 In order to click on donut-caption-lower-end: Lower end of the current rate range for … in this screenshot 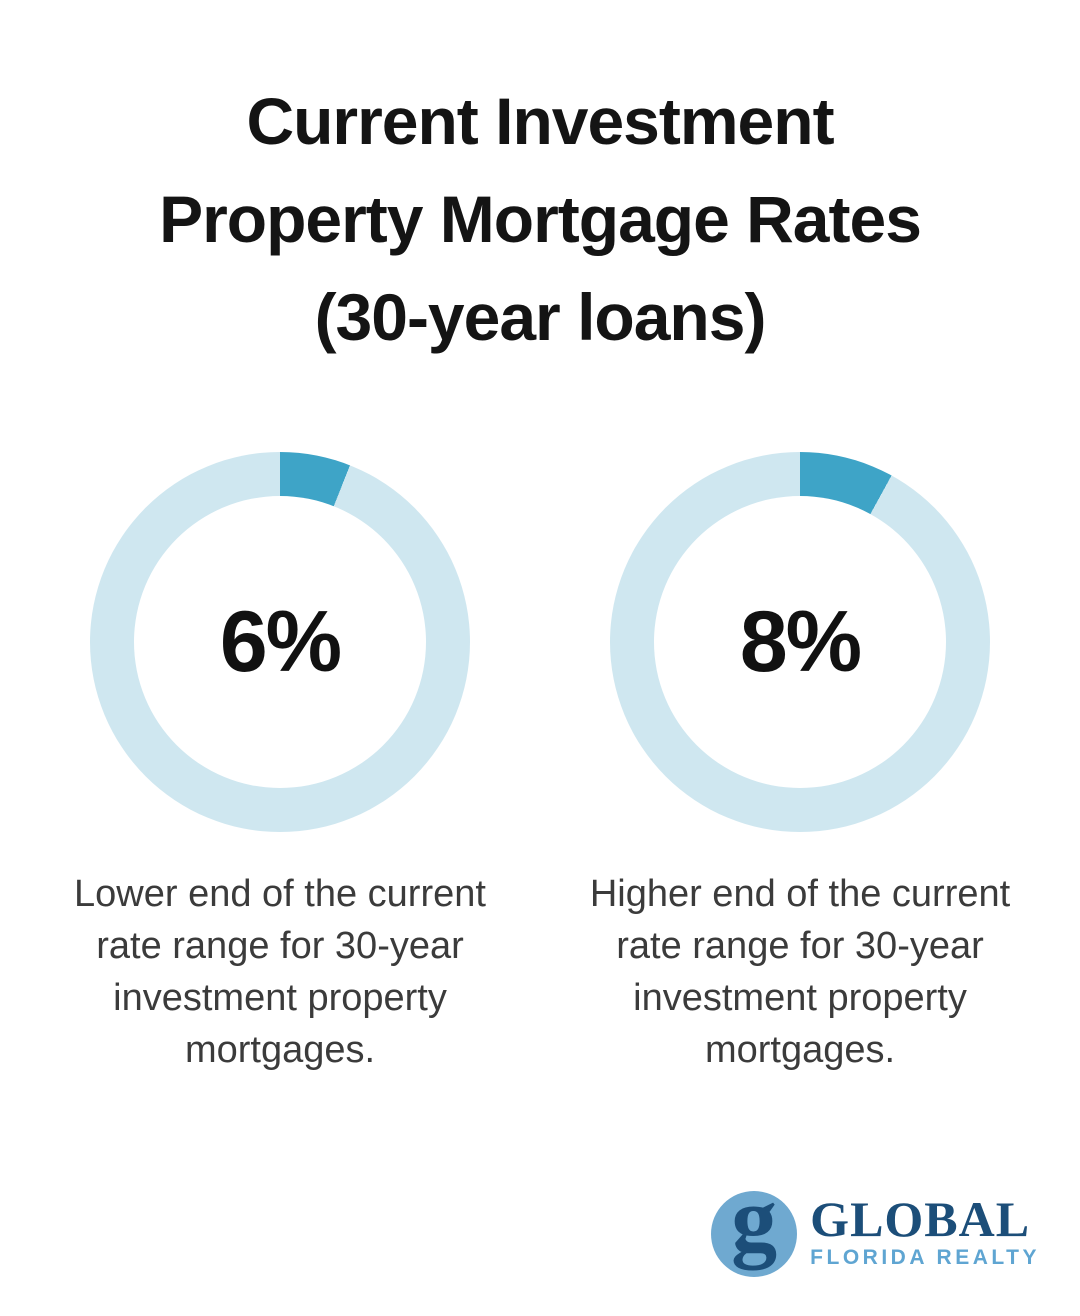, I will do `click(280, 972)`.